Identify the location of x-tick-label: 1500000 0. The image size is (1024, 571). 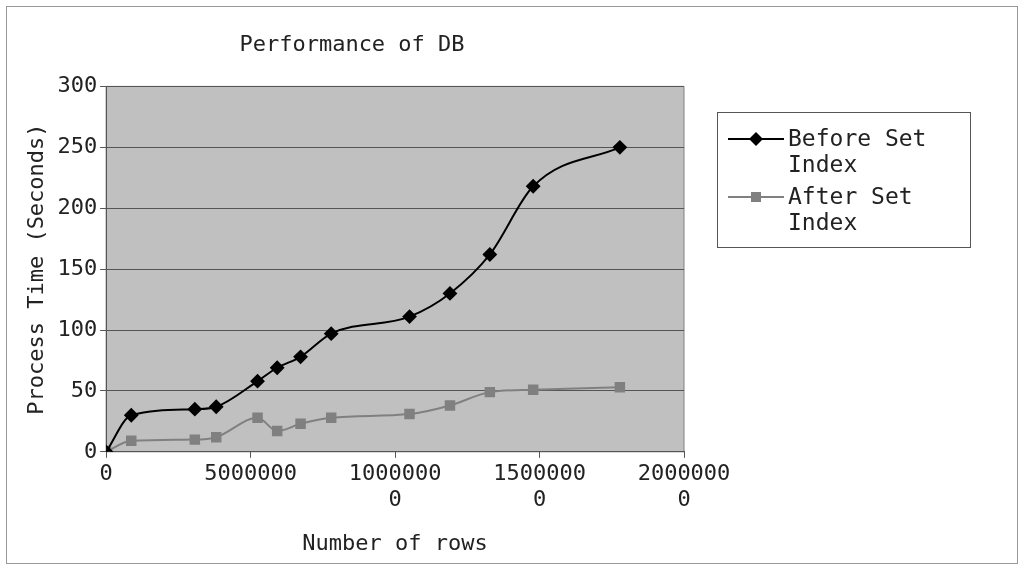
(539, 485).